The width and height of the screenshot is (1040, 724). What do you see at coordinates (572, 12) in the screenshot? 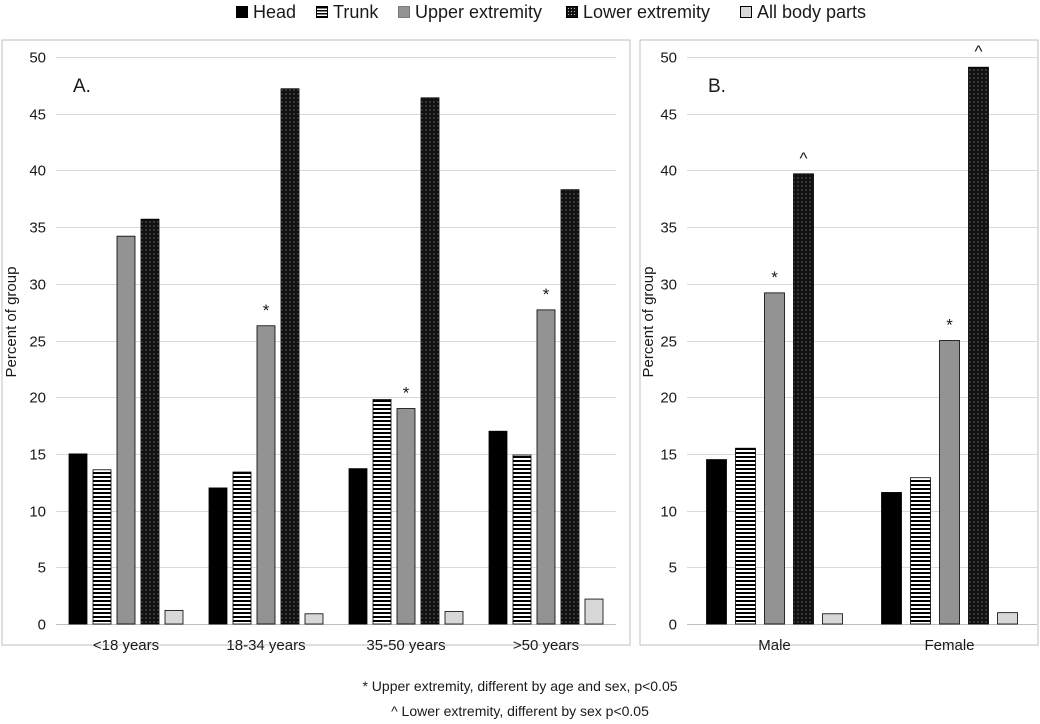
I see `legend-swatch-lower` at bounding box center [572, 12].